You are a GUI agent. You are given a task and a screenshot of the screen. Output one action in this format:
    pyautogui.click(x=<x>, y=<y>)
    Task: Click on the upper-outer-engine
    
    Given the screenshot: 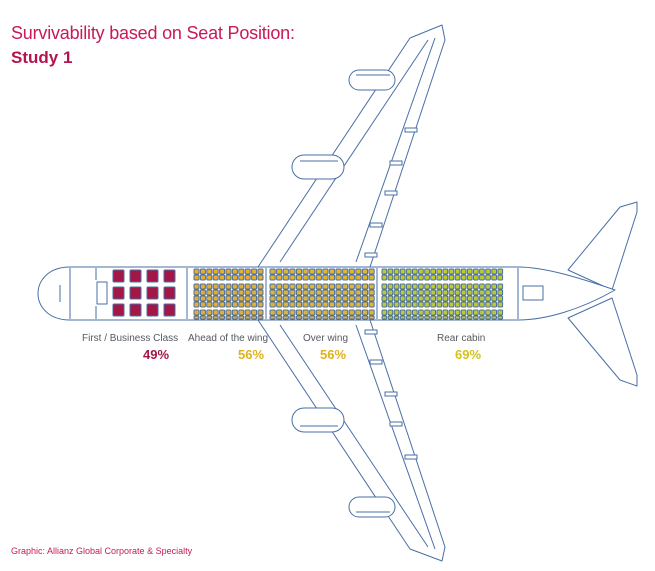 What is the action you would take?
    pyautogui.click(x=372, y=80)
    